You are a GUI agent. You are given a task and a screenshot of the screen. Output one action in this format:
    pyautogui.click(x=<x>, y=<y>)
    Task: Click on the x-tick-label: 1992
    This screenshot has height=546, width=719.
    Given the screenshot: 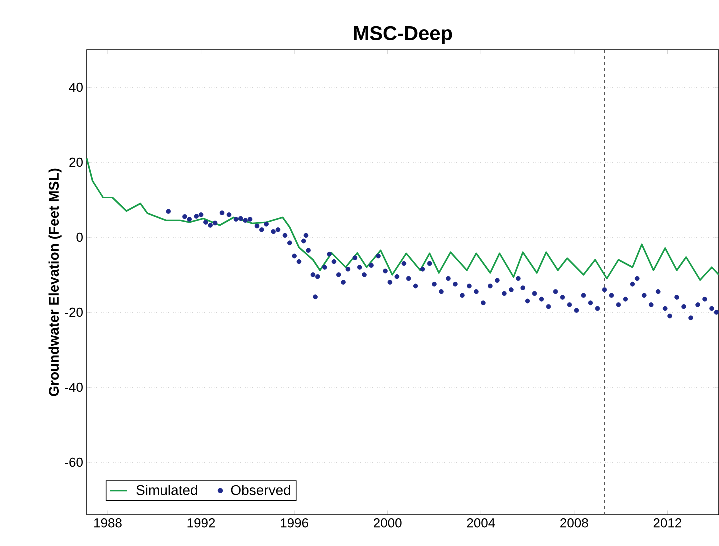 What is the action you would take?
    pyautogui.click(x=202, y=523)
    